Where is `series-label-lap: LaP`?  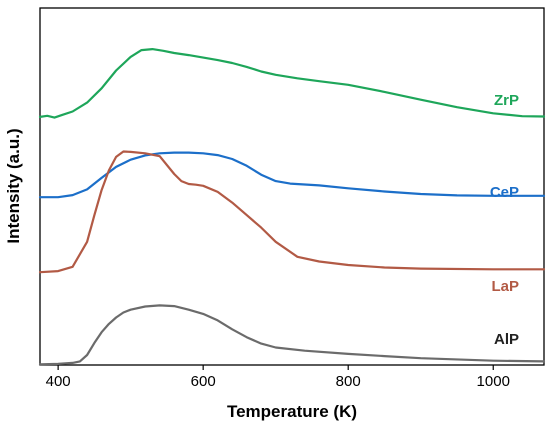
series-label-lap: LaP is located at coordinates (505, 286).